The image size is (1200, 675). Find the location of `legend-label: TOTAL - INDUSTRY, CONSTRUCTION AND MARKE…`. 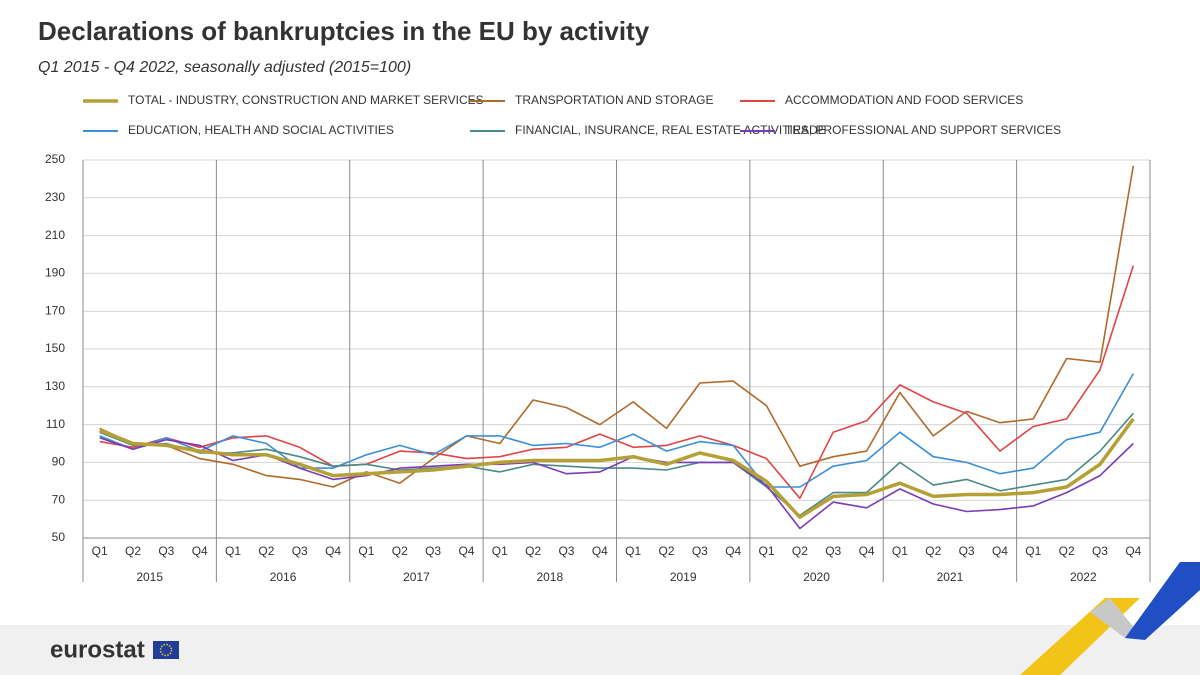

legend-label: TOTAL - INDUSTRY, CONSTRUCTION AND MARKE… is located at coordinates (306, 100).